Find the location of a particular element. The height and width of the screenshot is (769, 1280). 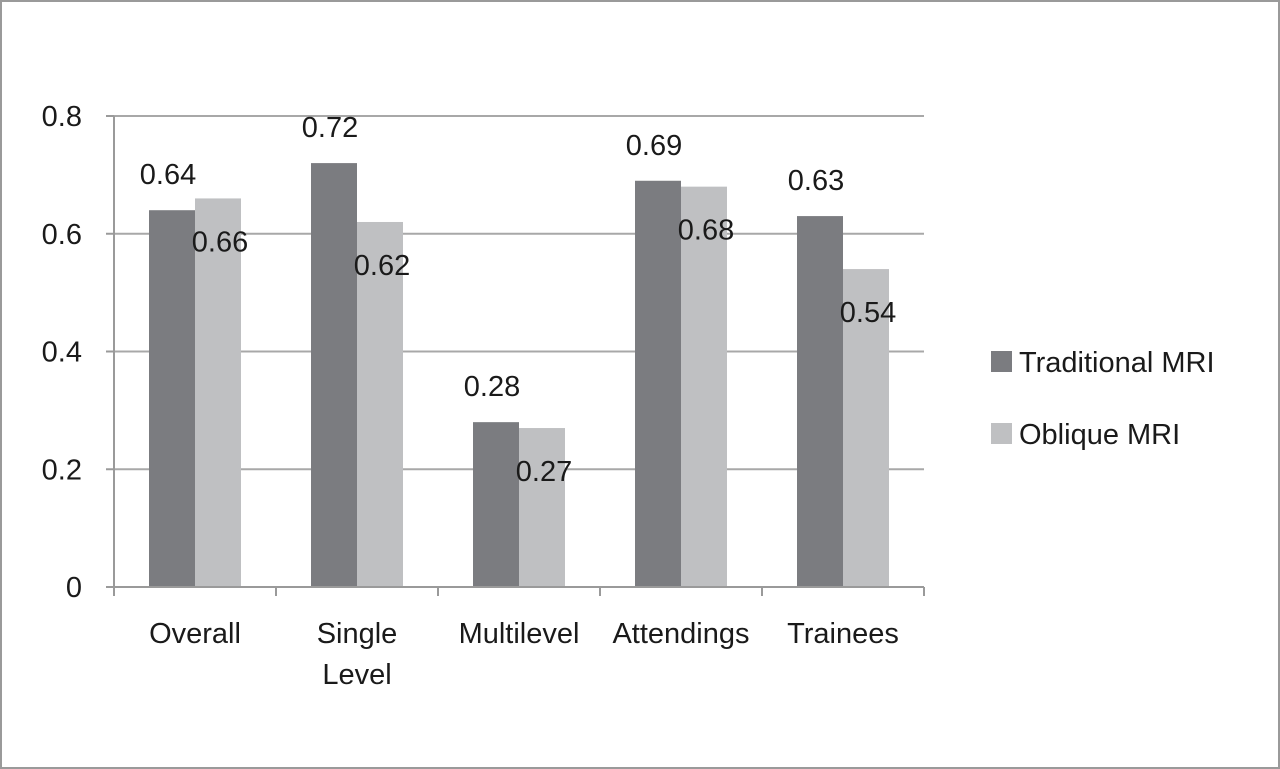

data-label: 0.62 is located at coordinates (382, 266).